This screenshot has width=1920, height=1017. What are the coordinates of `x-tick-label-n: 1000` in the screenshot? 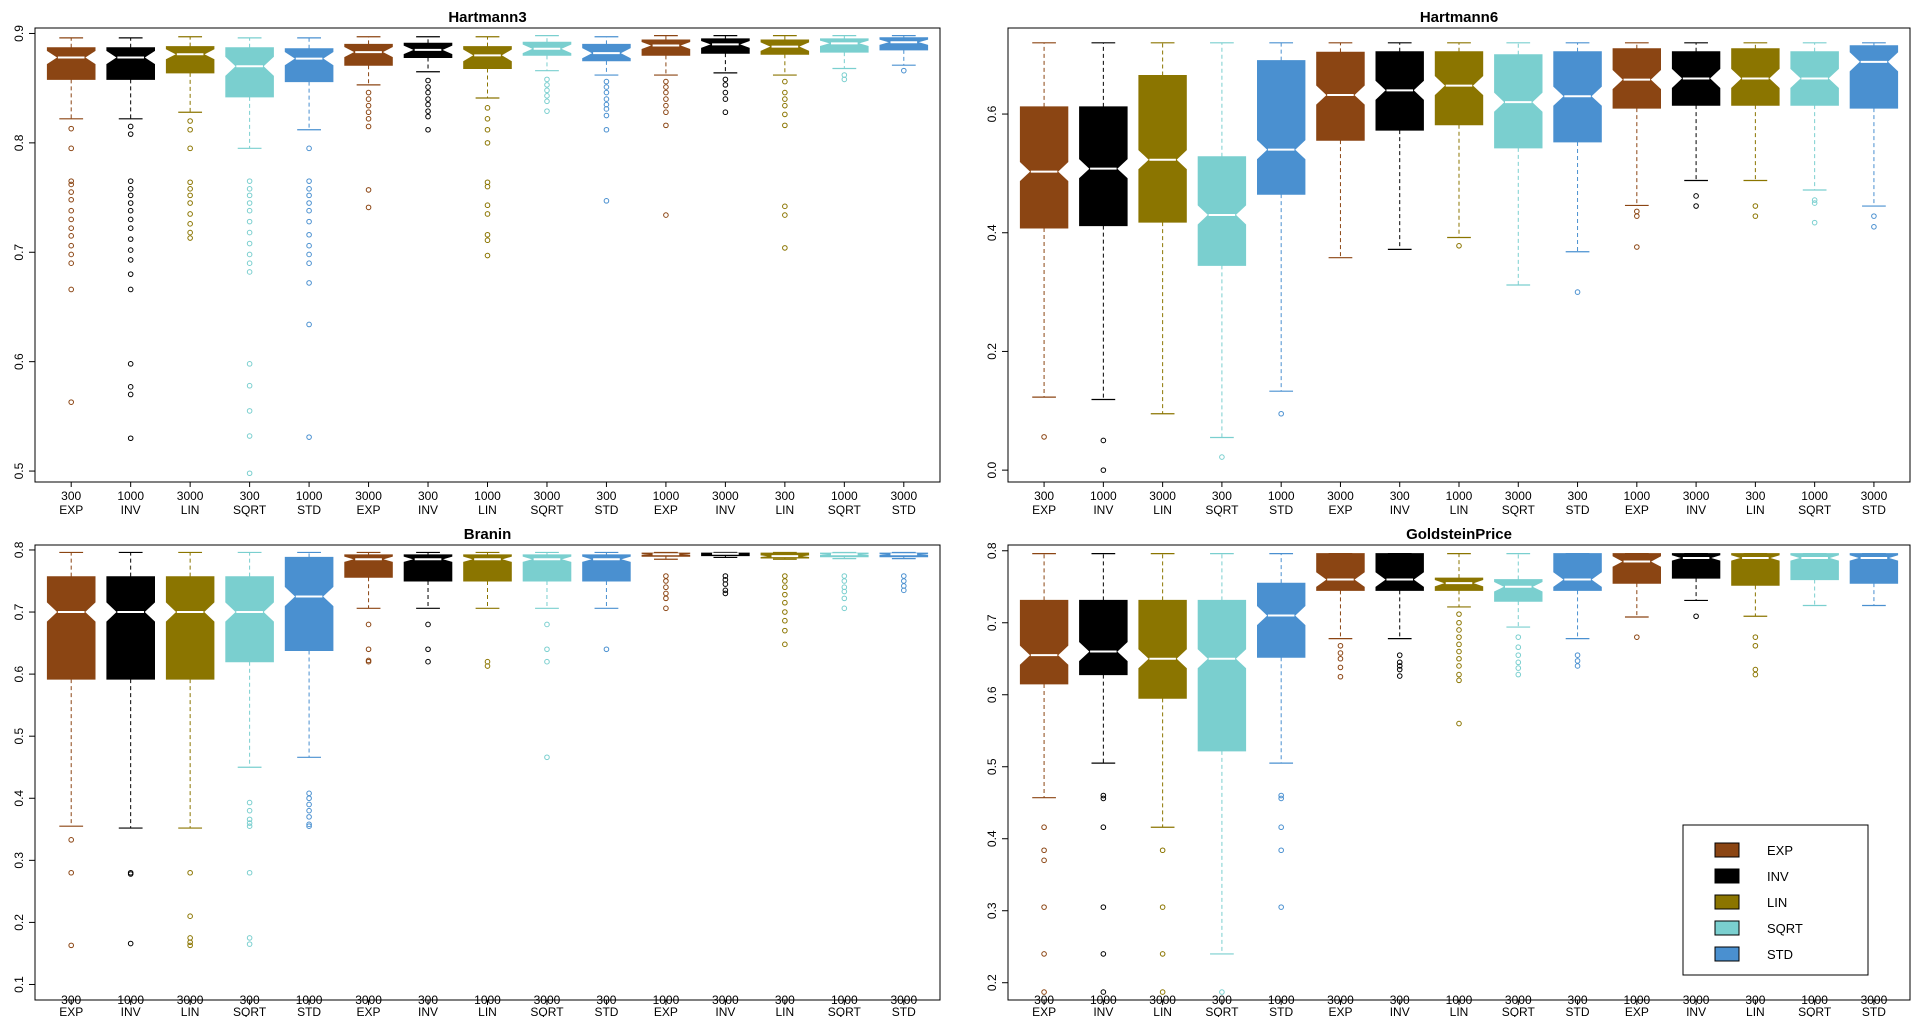 It's located at (666, 496).